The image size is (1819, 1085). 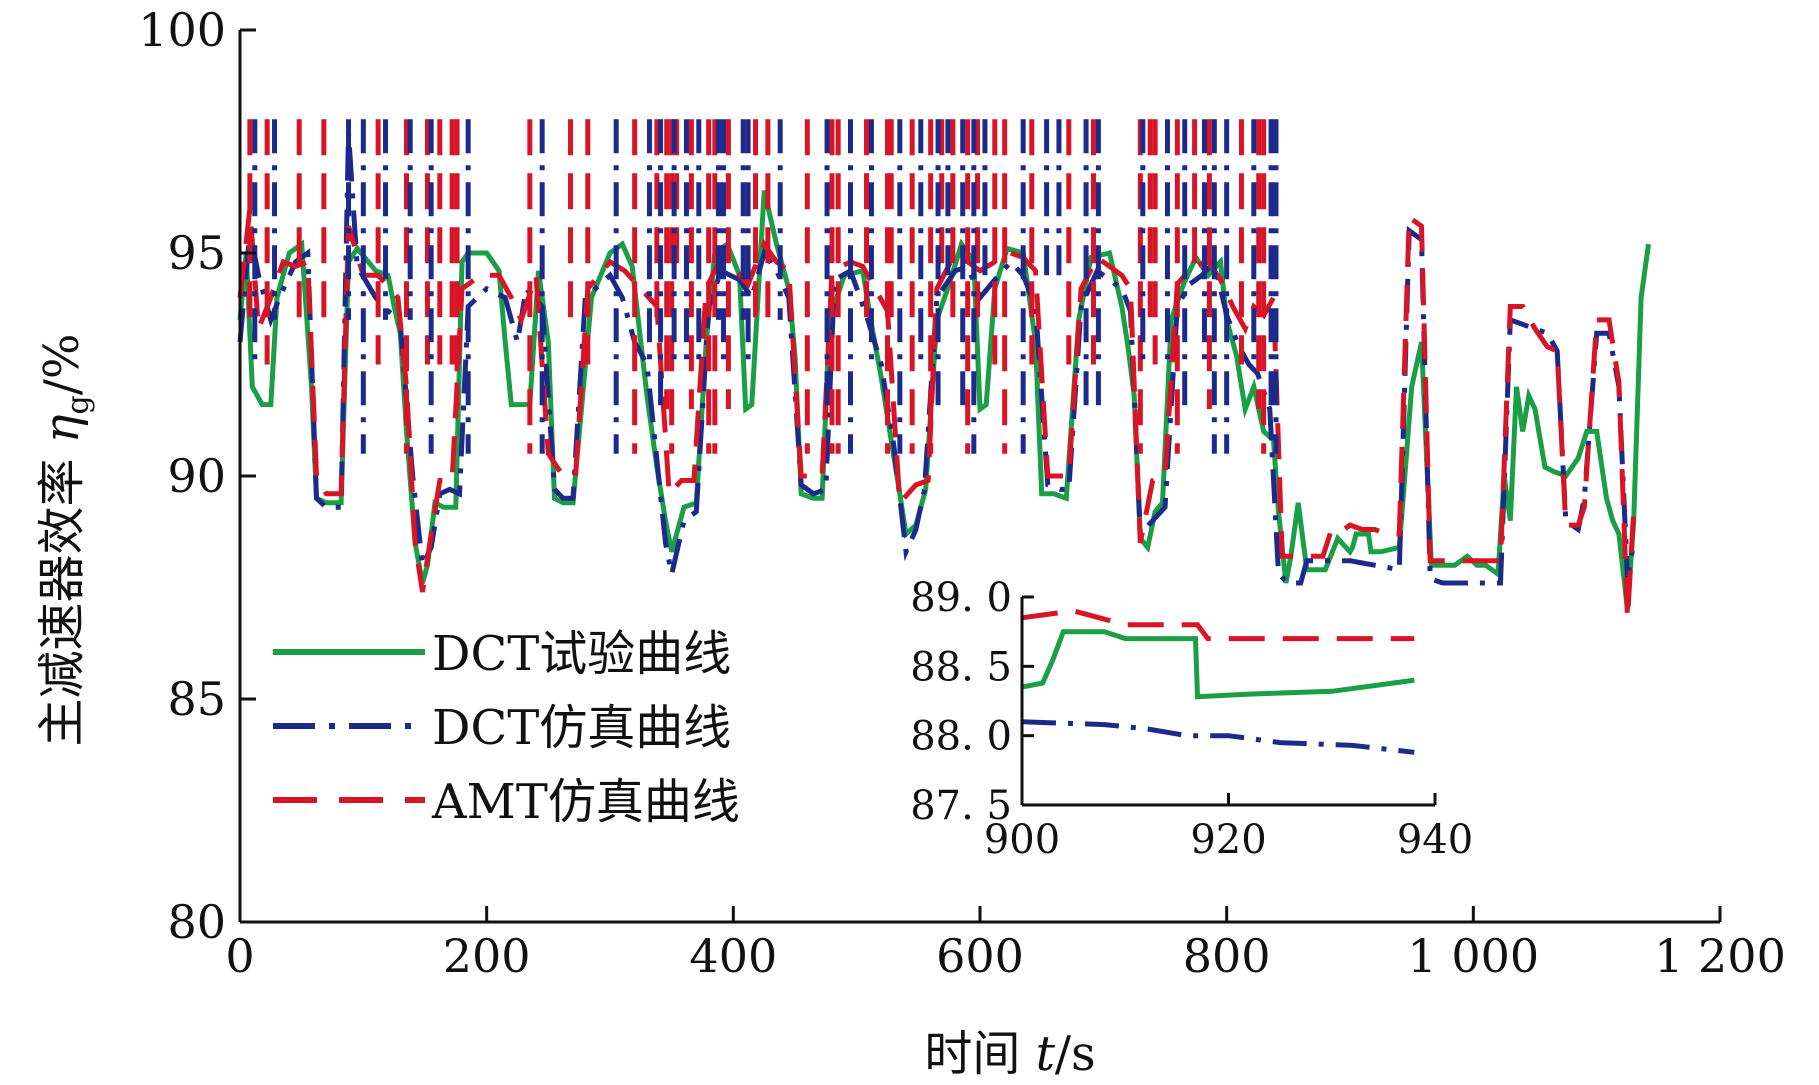 What do you see at coordinates (1473, 956) in the screenshot?
I see `x-tick-label: 1 000` at bounding box center [1473, 956].